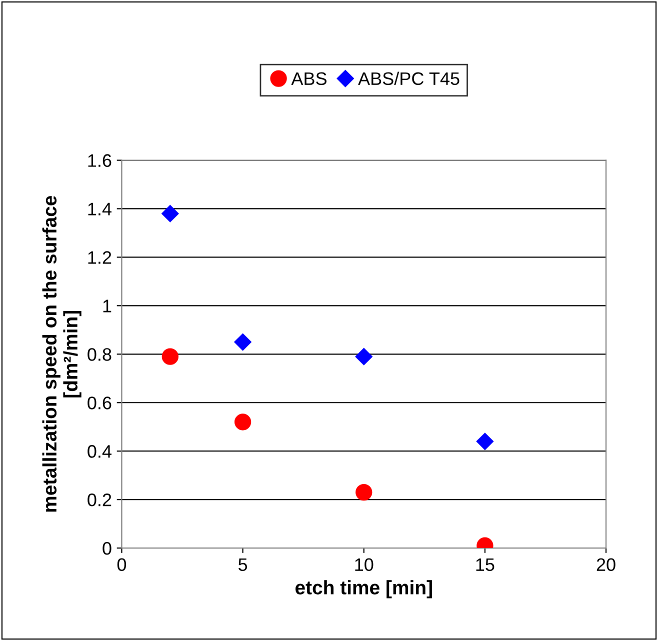 The width and height of the screenshot is (658, 641). Describe the element at coordinates (100, 403) in the screenshot. I see `y-tick-label: 0.6` at that location.